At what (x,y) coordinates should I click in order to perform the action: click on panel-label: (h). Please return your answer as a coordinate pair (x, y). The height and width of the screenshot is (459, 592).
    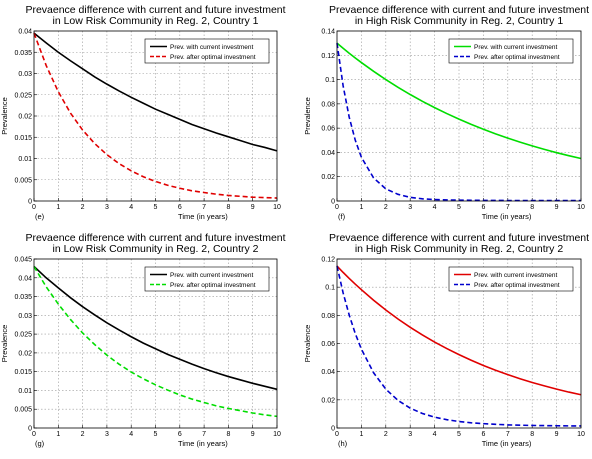
    Looking at the image, I should click on (343, 443).